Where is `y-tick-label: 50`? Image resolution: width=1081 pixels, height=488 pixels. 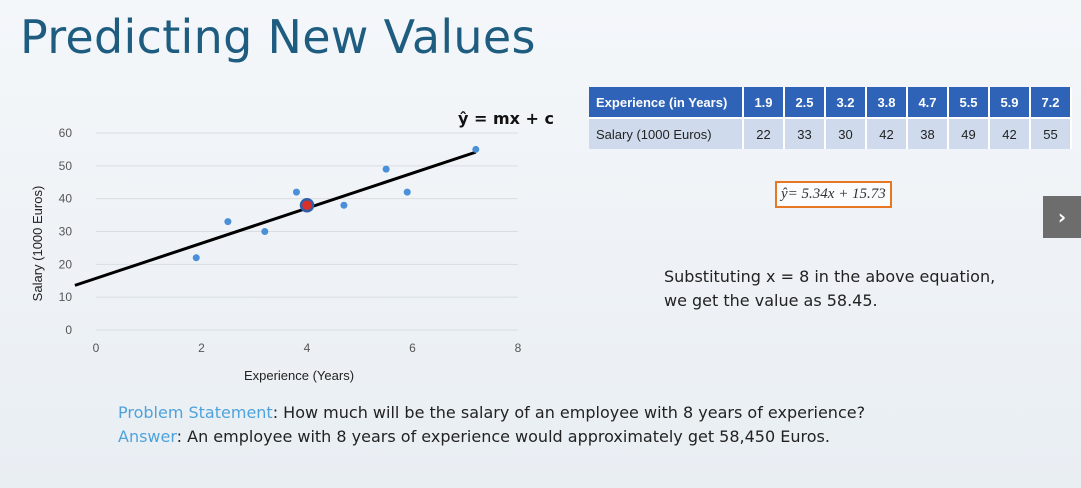 y-tick-label: 50 is located at coordinates (66, 166).